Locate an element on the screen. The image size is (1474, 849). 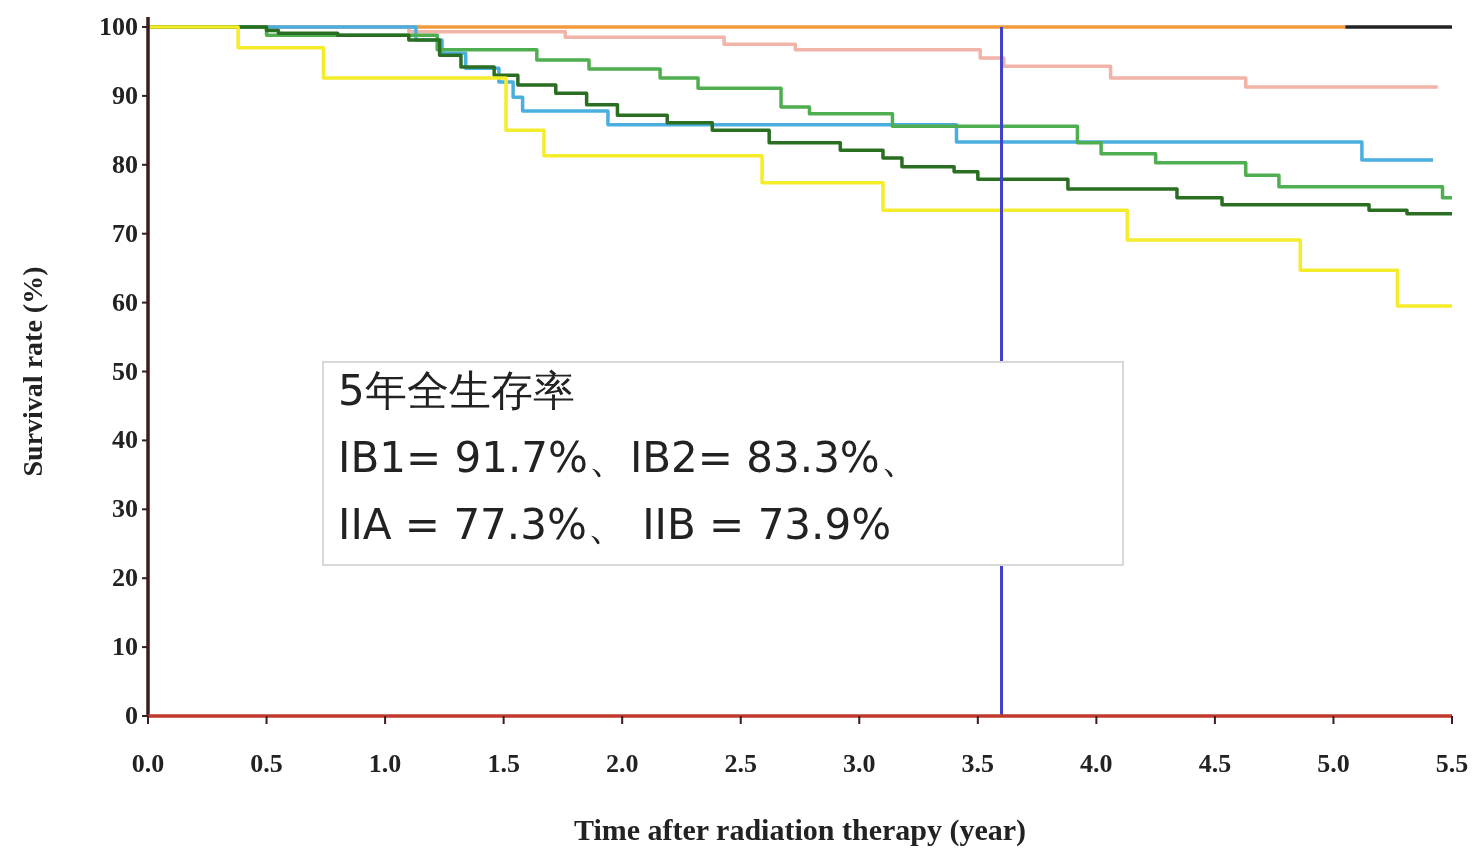
y-tick-label: 20 is located at coordinates (125, 578).